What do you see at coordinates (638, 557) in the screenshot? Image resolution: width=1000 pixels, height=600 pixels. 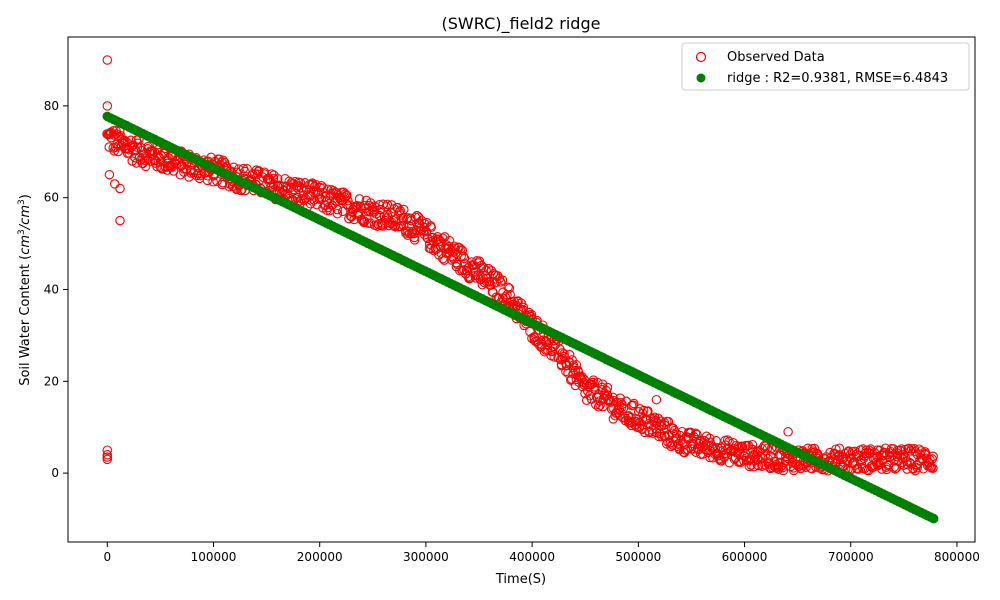 I see `x-tick-label: 500000` at bounding box center [638, 557].